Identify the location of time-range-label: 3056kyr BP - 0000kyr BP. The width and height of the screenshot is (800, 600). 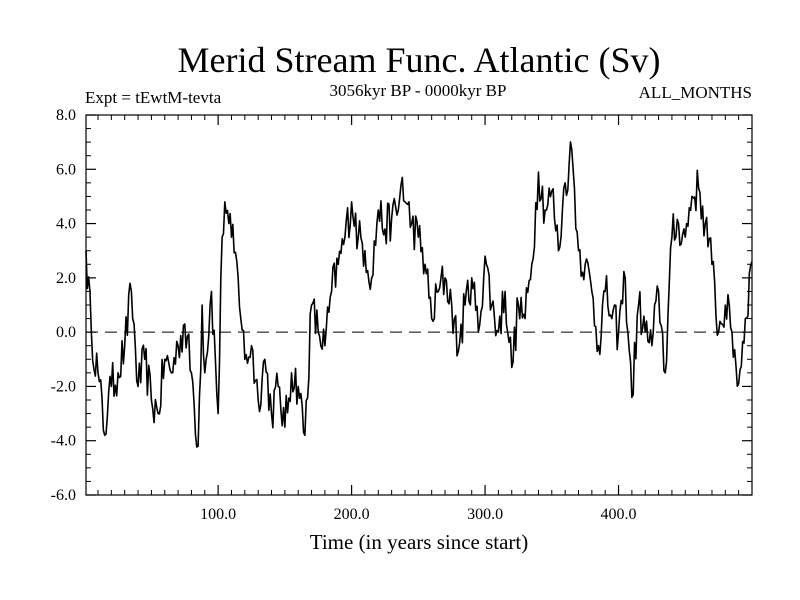
(418, 90).